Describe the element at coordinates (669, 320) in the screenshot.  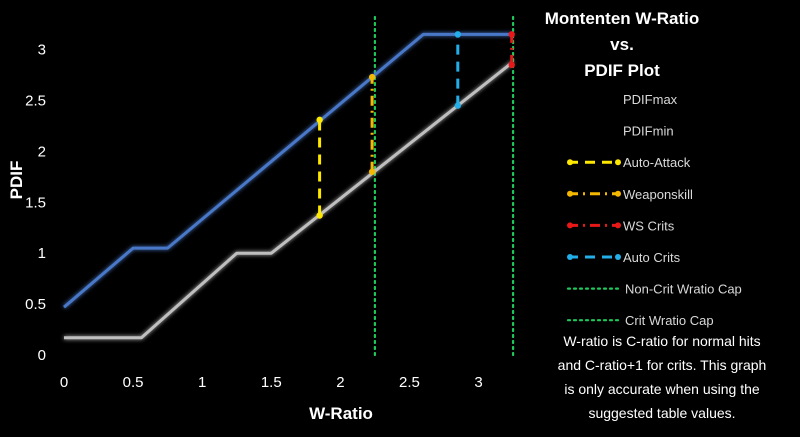
I see `legend-label-crit-wratio-cap: Crit Wratio Cap` at that location.